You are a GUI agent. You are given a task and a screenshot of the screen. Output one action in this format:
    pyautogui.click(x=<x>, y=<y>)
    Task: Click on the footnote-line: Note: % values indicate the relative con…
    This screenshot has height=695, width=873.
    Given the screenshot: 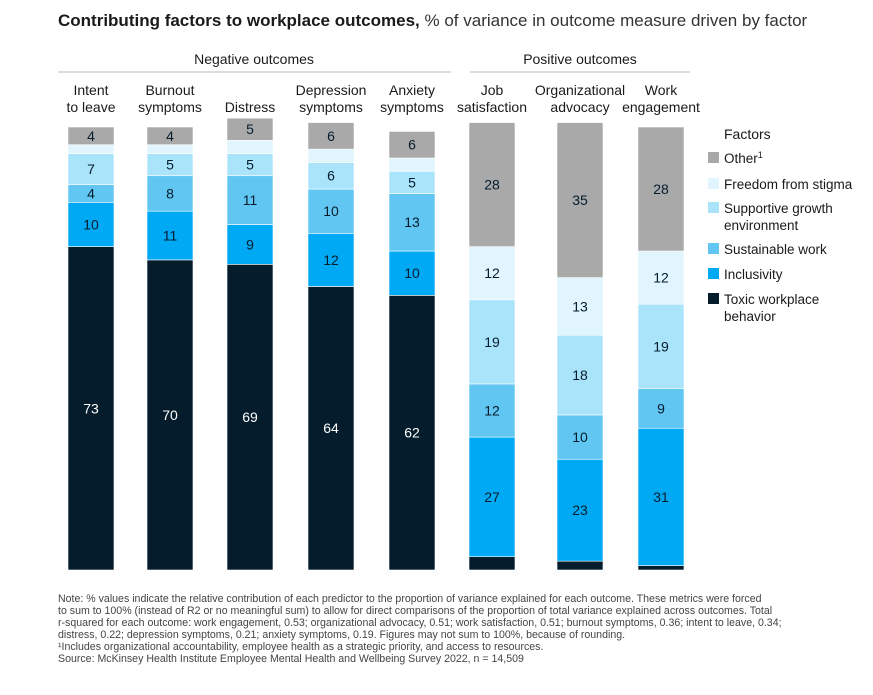 What is the action you would take?
    pyautogui.click(x=410, y=599)
    